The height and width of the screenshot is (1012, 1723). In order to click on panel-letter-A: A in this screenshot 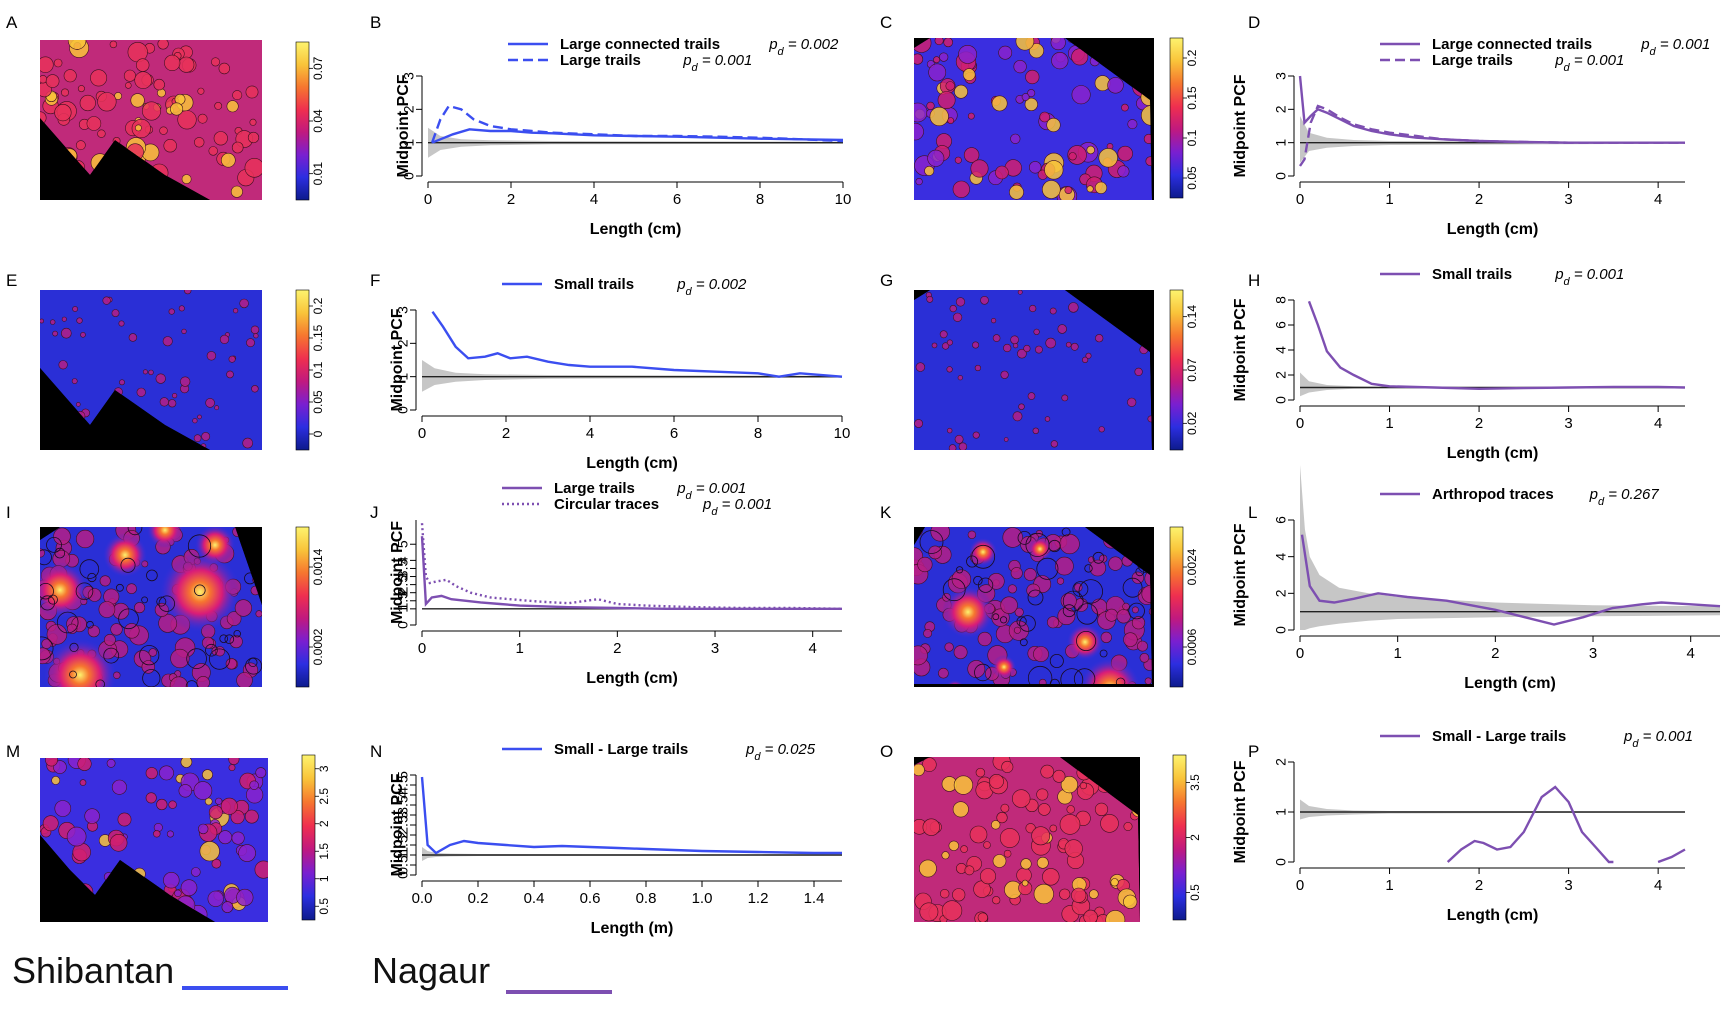, I will do `click(12, 22)`.